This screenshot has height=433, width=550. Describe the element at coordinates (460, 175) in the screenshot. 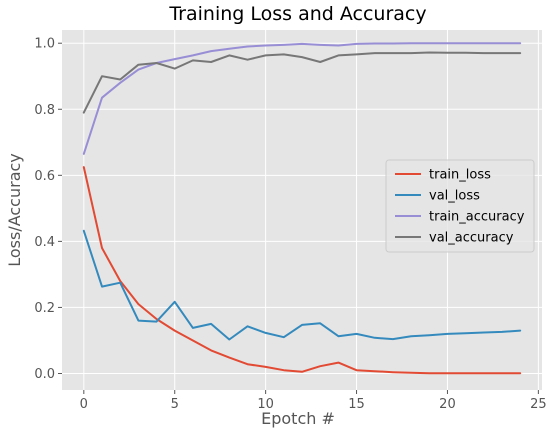

I see `legend-label: train_loss` at that location.